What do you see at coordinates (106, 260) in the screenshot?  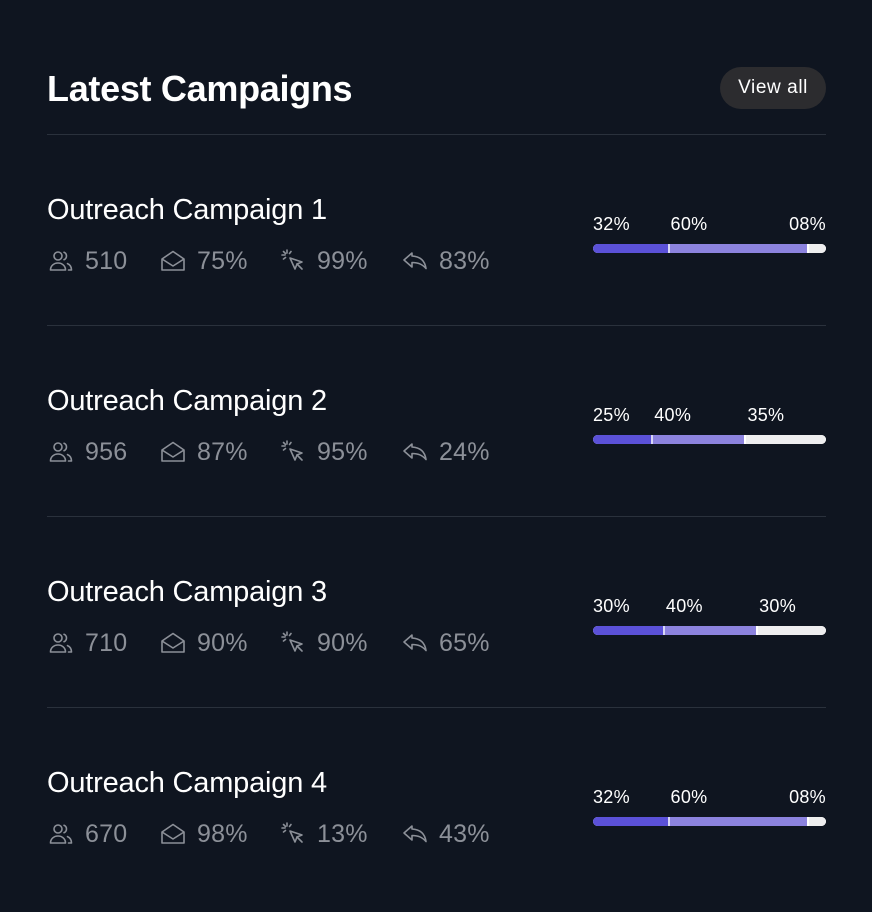 I see `recipients-count: 510` at bounding box center [106, 260].